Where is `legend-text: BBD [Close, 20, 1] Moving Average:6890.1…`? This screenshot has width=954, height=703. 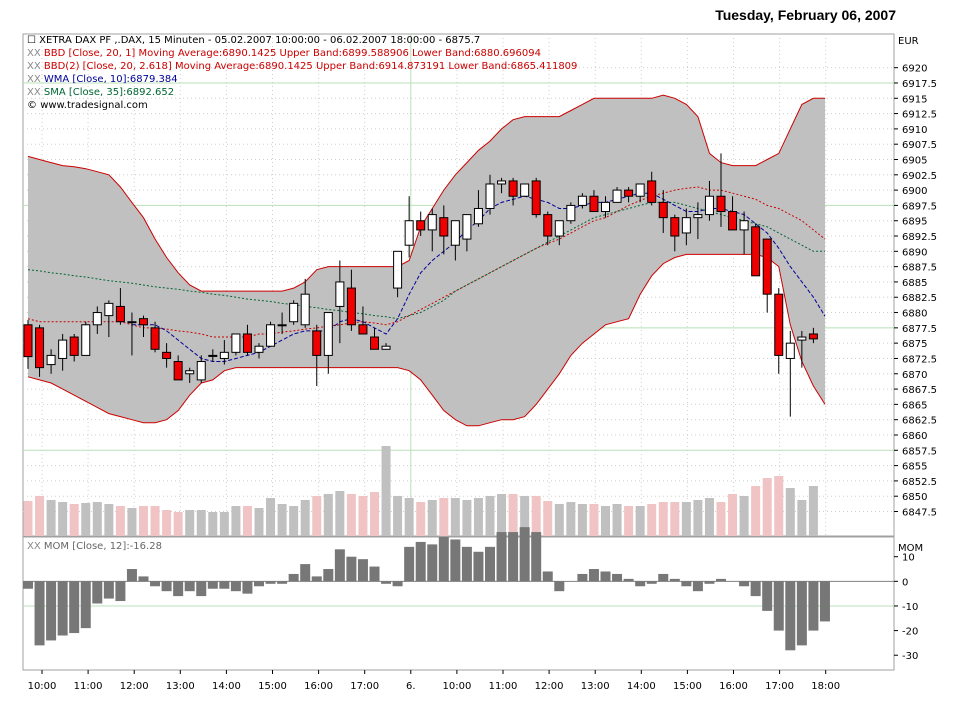 legend-text: BBD [Close, 20, 1] Moving Average:6890.1… is located at coordinates (292, 53).